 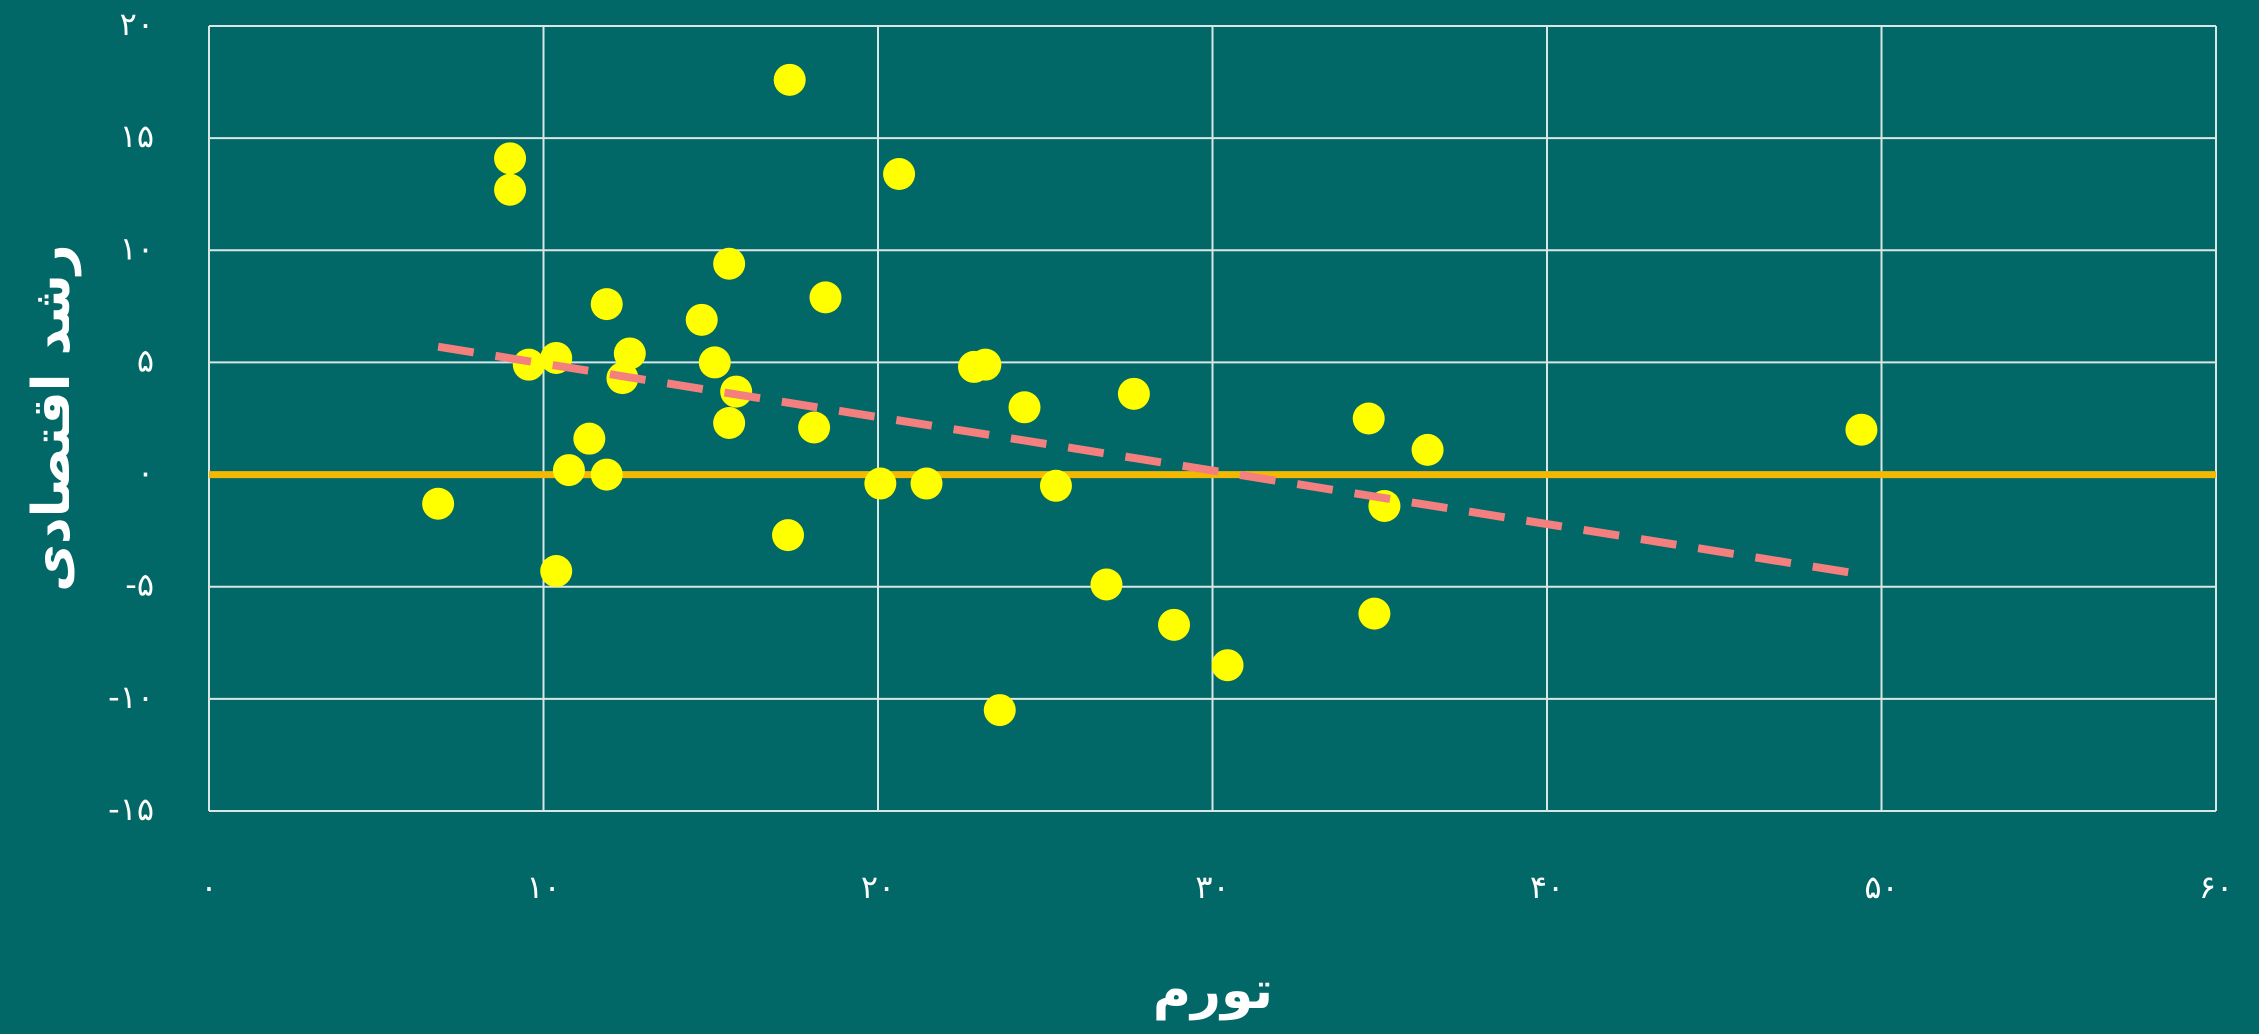 I want to click on y-tick-label: ۱۵, so click(x=137, y=136).